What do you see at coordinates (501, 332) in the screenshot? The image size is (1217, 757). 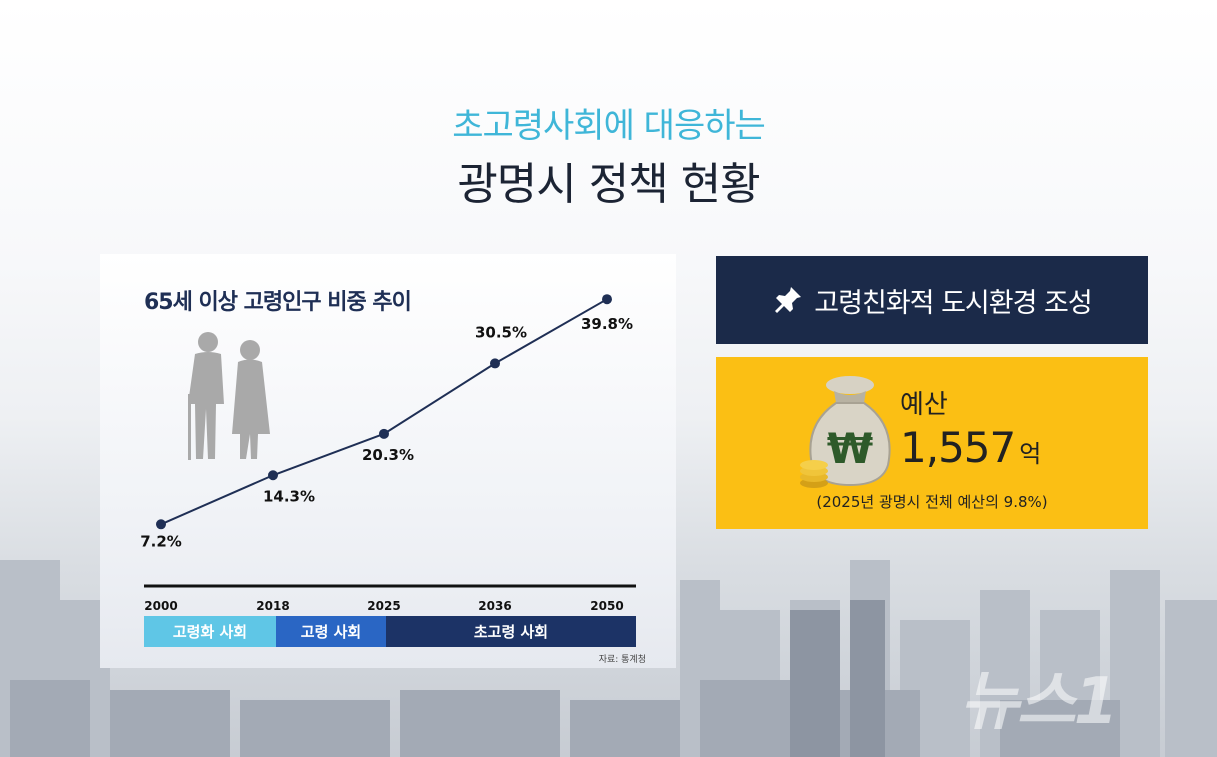 I see `data-label: 30.5%` at bounding box center [501, 332].